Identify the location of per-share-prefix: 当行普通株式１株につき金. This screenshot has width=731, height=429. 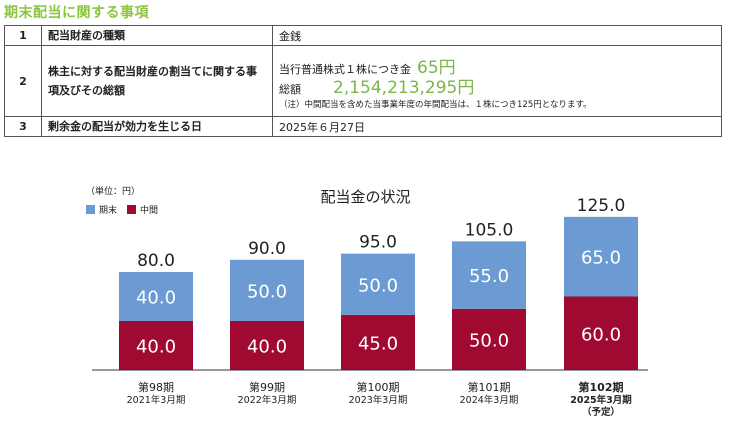
(345, 69).